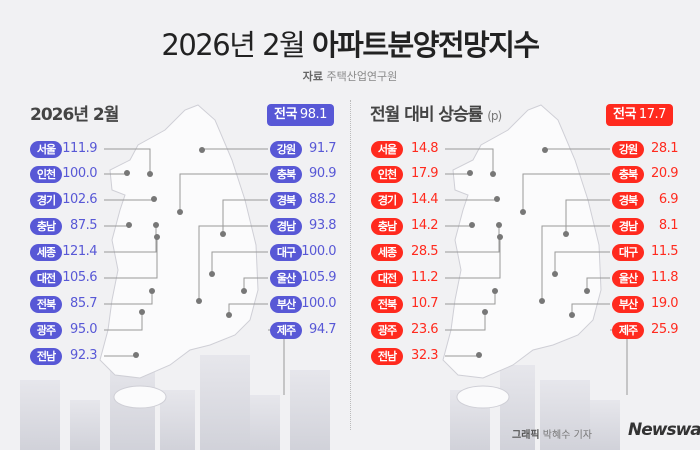 The image size is (700, 450). I want to click on region-value: 95.0, so click(83, 329).